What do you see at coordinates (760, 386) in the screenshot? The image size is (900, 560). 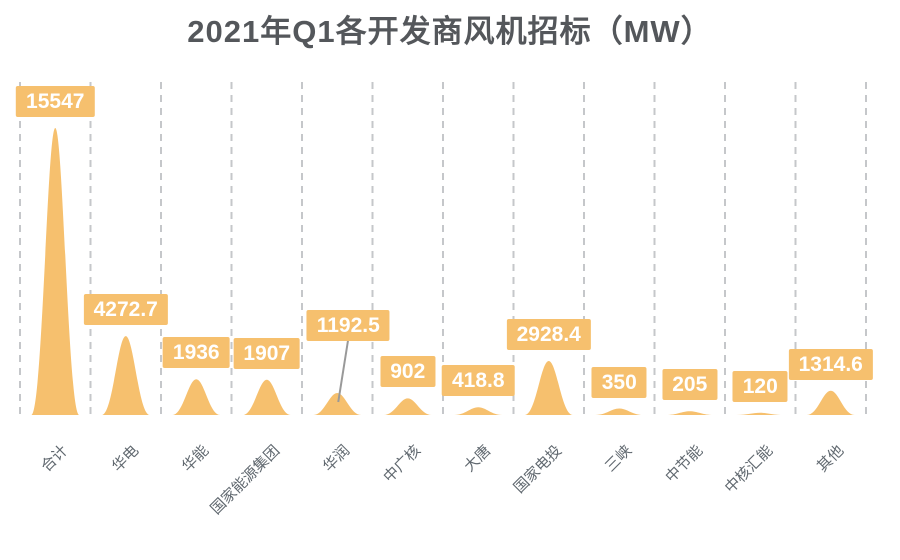 I see `value-label: 120` at bounding box center [760, 386].